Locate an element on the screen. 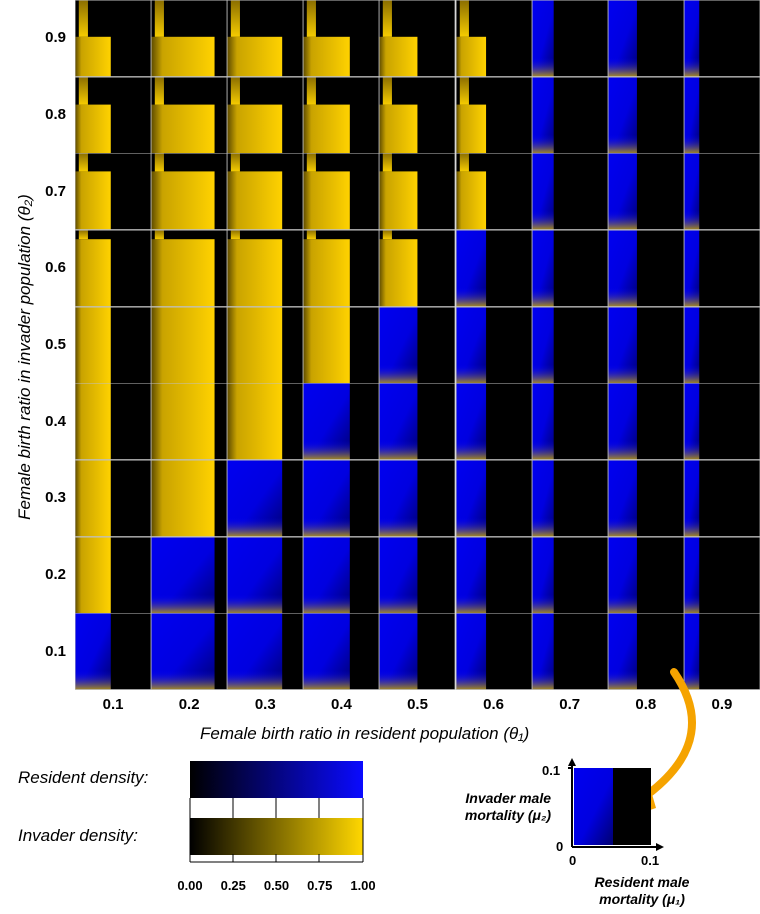  x-tick-label: 0.9 is located at coordinates (722, 704).